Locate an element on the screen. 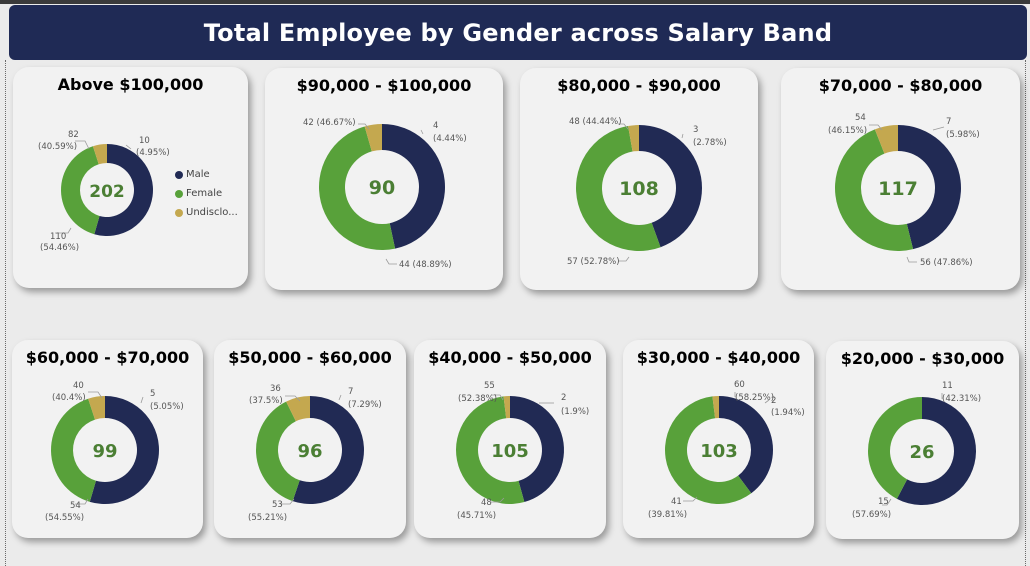 The height and width of the screenshot is (566, 1030). legend-marker-undisclosed is located at coordinates (179, 212).